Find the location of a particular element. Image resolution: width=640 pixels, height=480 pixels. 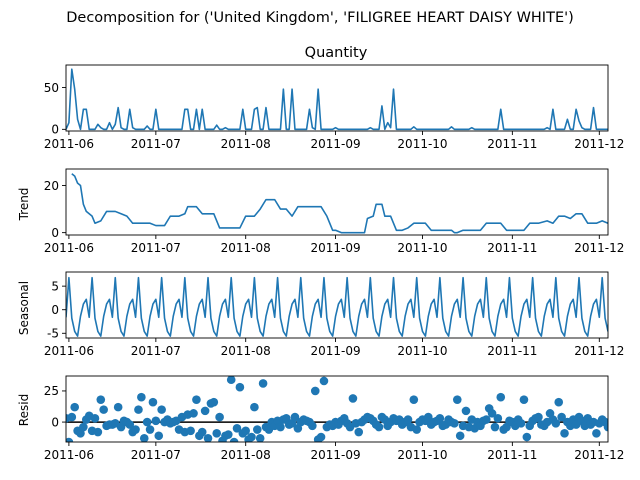

seasonal-xtick-label: 2011-07 is located at coordinates (156, 351).